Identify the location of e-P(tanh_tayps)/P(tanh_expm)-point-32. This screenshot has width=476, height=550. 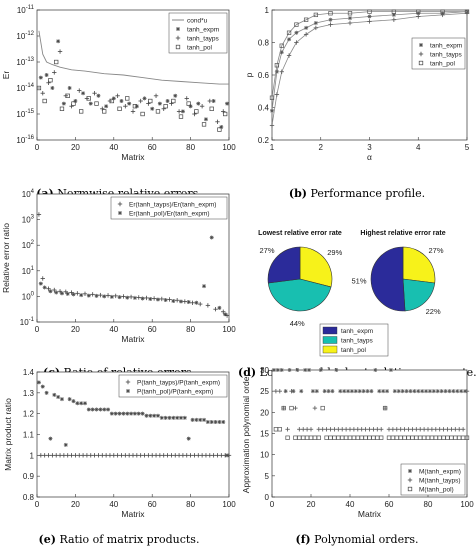
(163, 455).